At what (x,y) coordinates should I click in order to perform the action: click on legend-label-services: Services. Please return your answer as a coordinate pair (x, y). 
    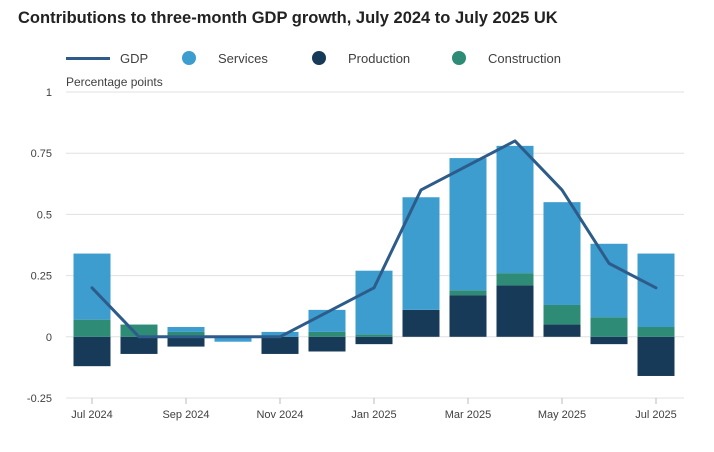
    Looking at the image, I should click on (243, 58).